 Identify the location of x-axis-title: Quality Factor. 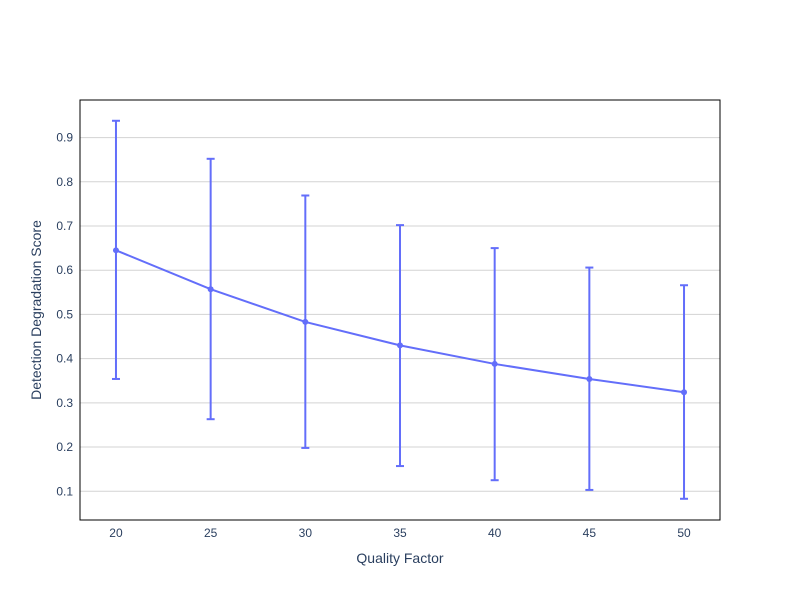
(399, 558).